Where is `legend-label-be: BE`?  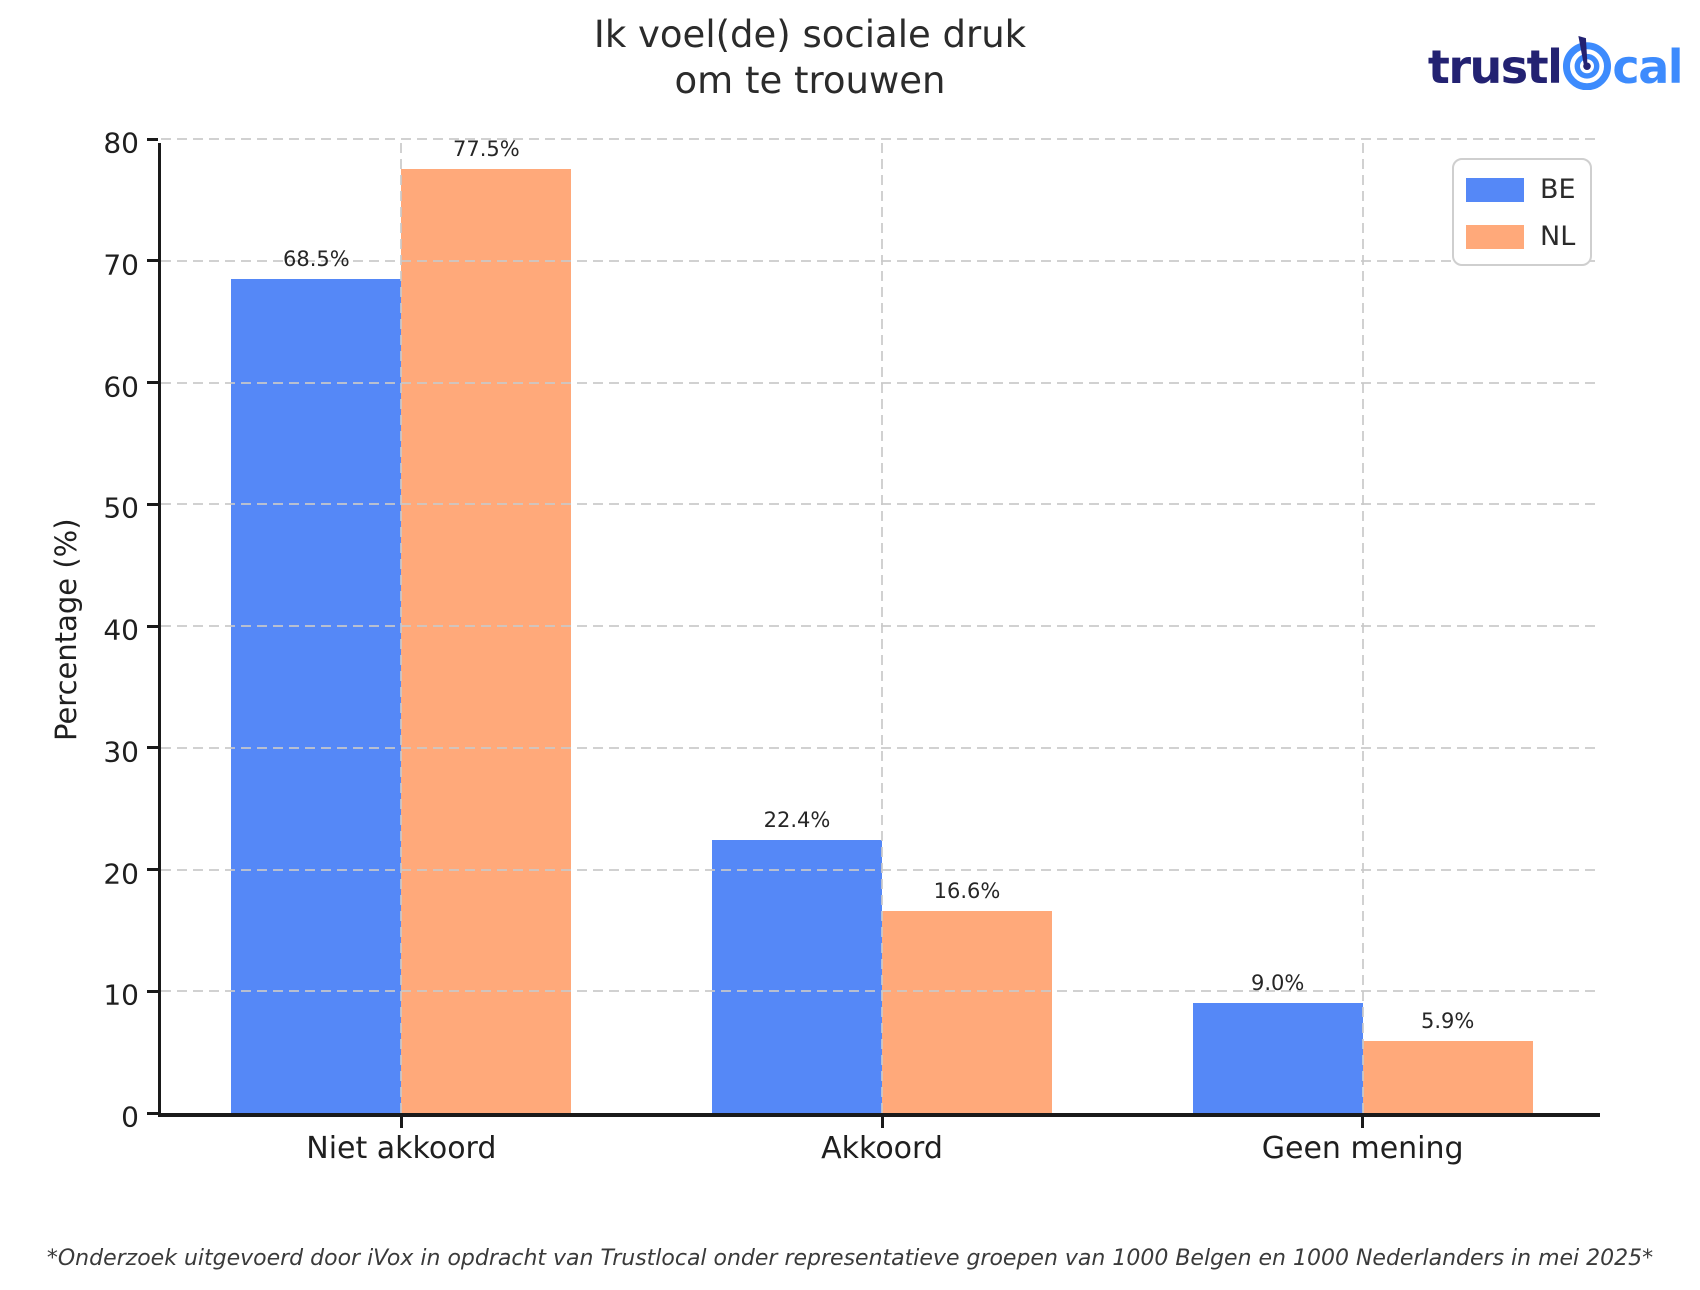
legend-label-be: BE is located at coordinates (1558, 189).